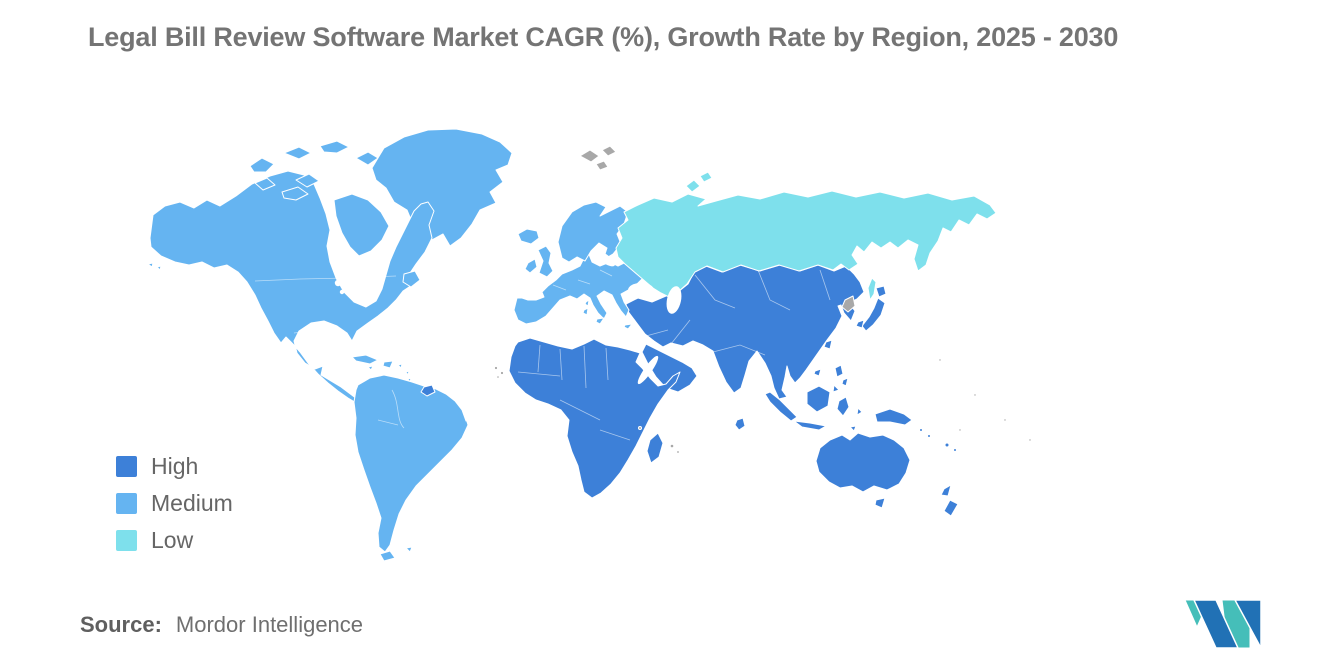 This screenshot has width=1320, height=665. What do you see at coordinates (887, 472) in the screenshot?
I see `region-australia-nz` at bounding box center [887, 472].